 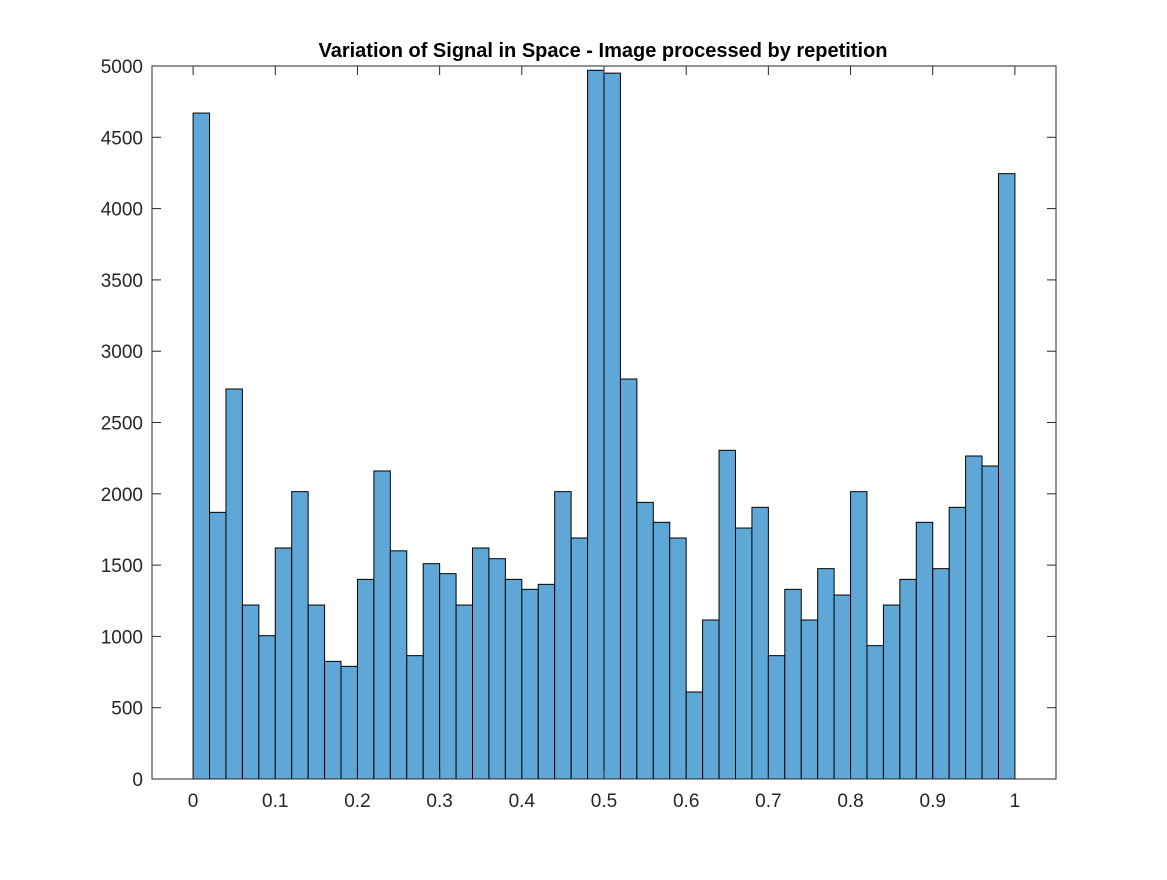 What do you see at coordinates (522, 801) in the screenshot?
I see `x-tick-label: 0.4` at bounding box center [522, 801].